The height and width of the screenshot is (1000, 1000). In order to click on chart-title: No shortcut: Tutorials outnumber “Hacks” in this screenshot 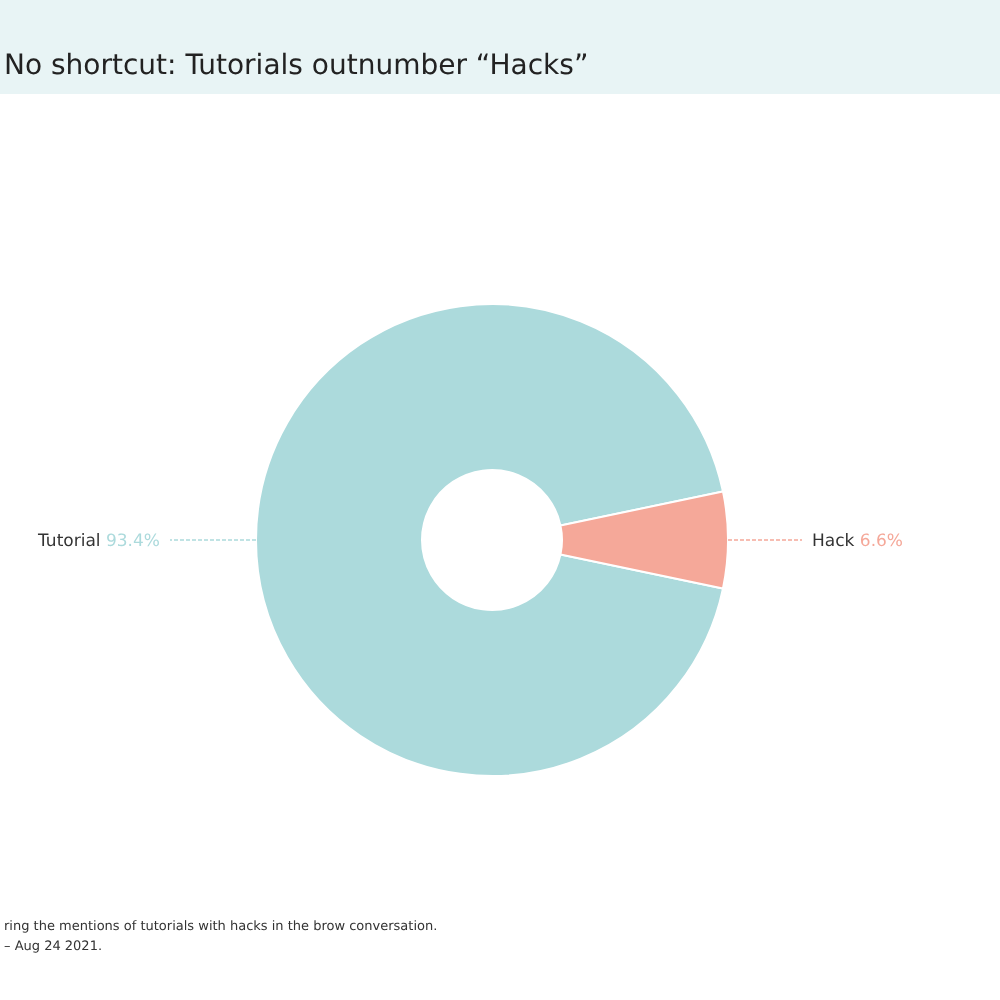, I will do `click(296, 66)`.